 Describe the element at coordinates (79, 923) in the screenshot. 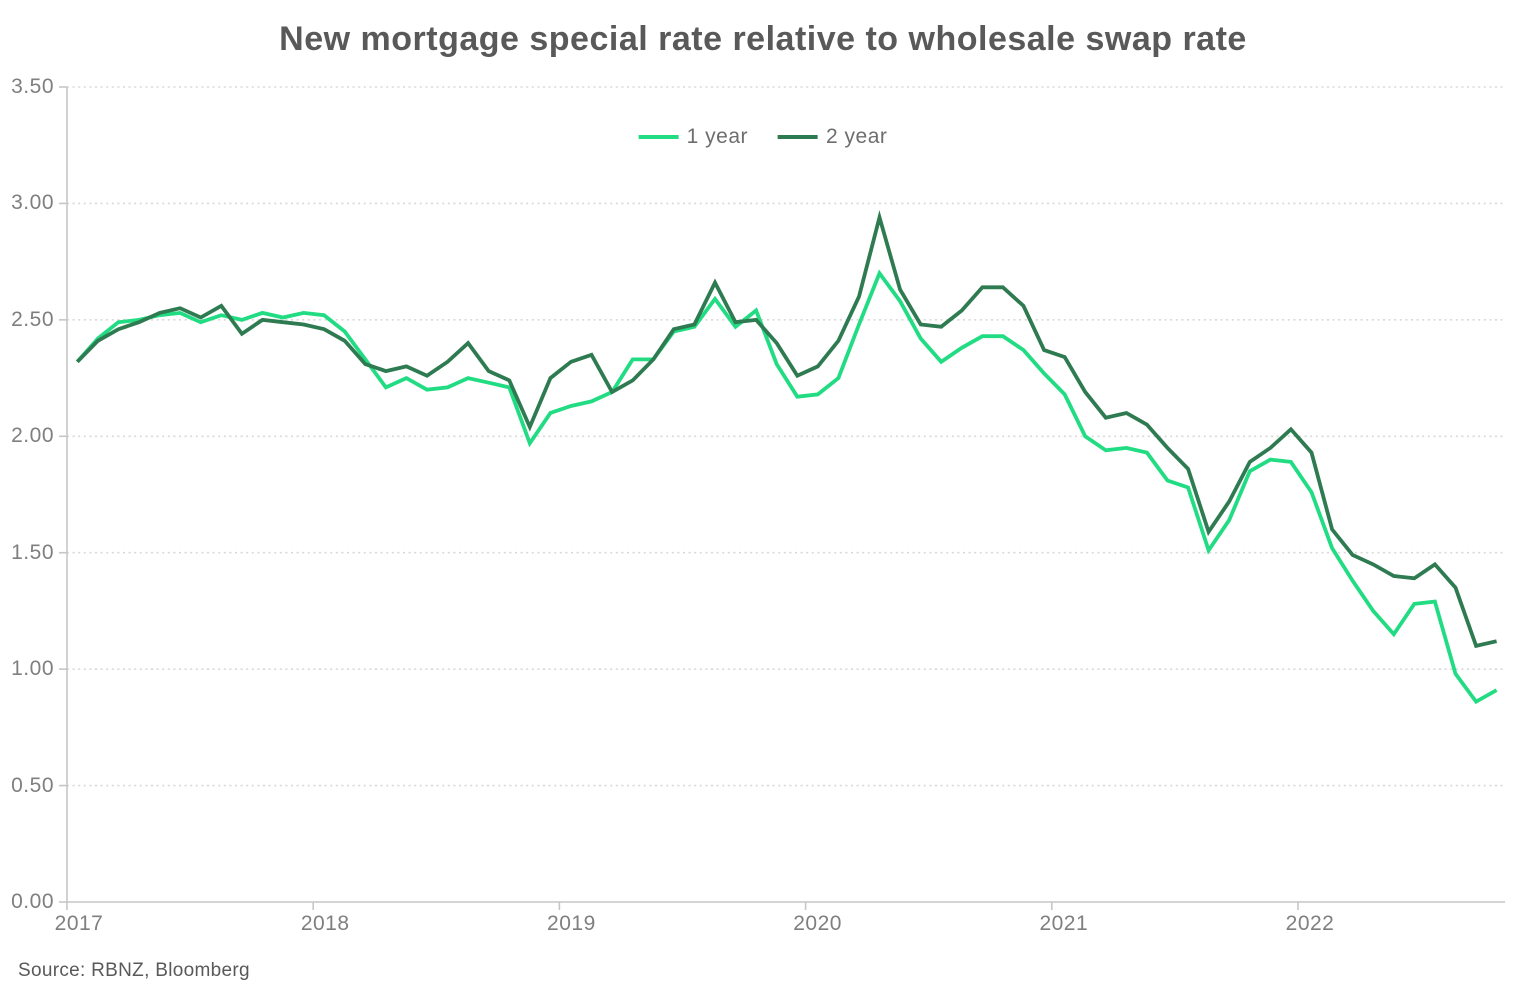

I see `x-axis-label: 2017` at that location.